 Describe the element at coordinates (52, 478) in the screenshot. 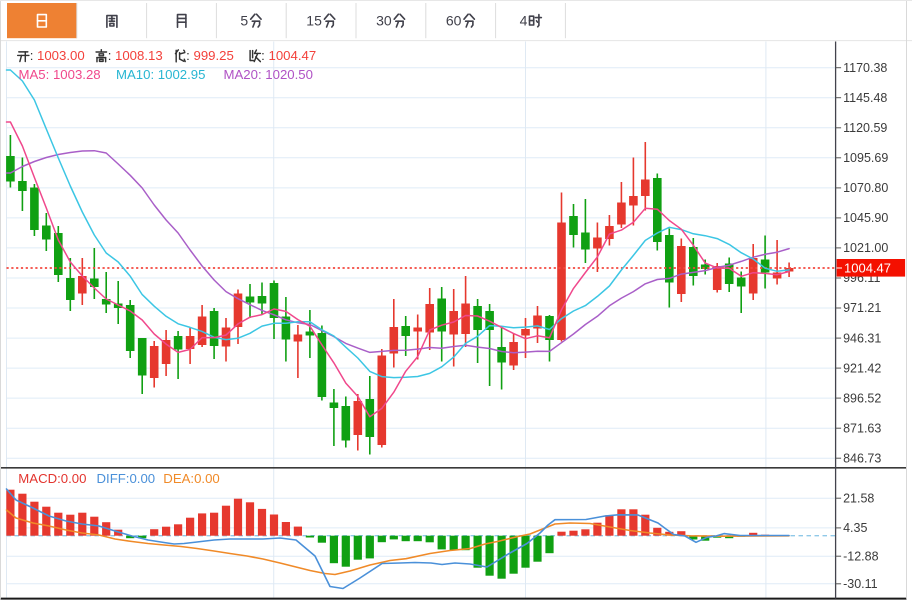

I see `svg-text: MACD:0.00` at that location.